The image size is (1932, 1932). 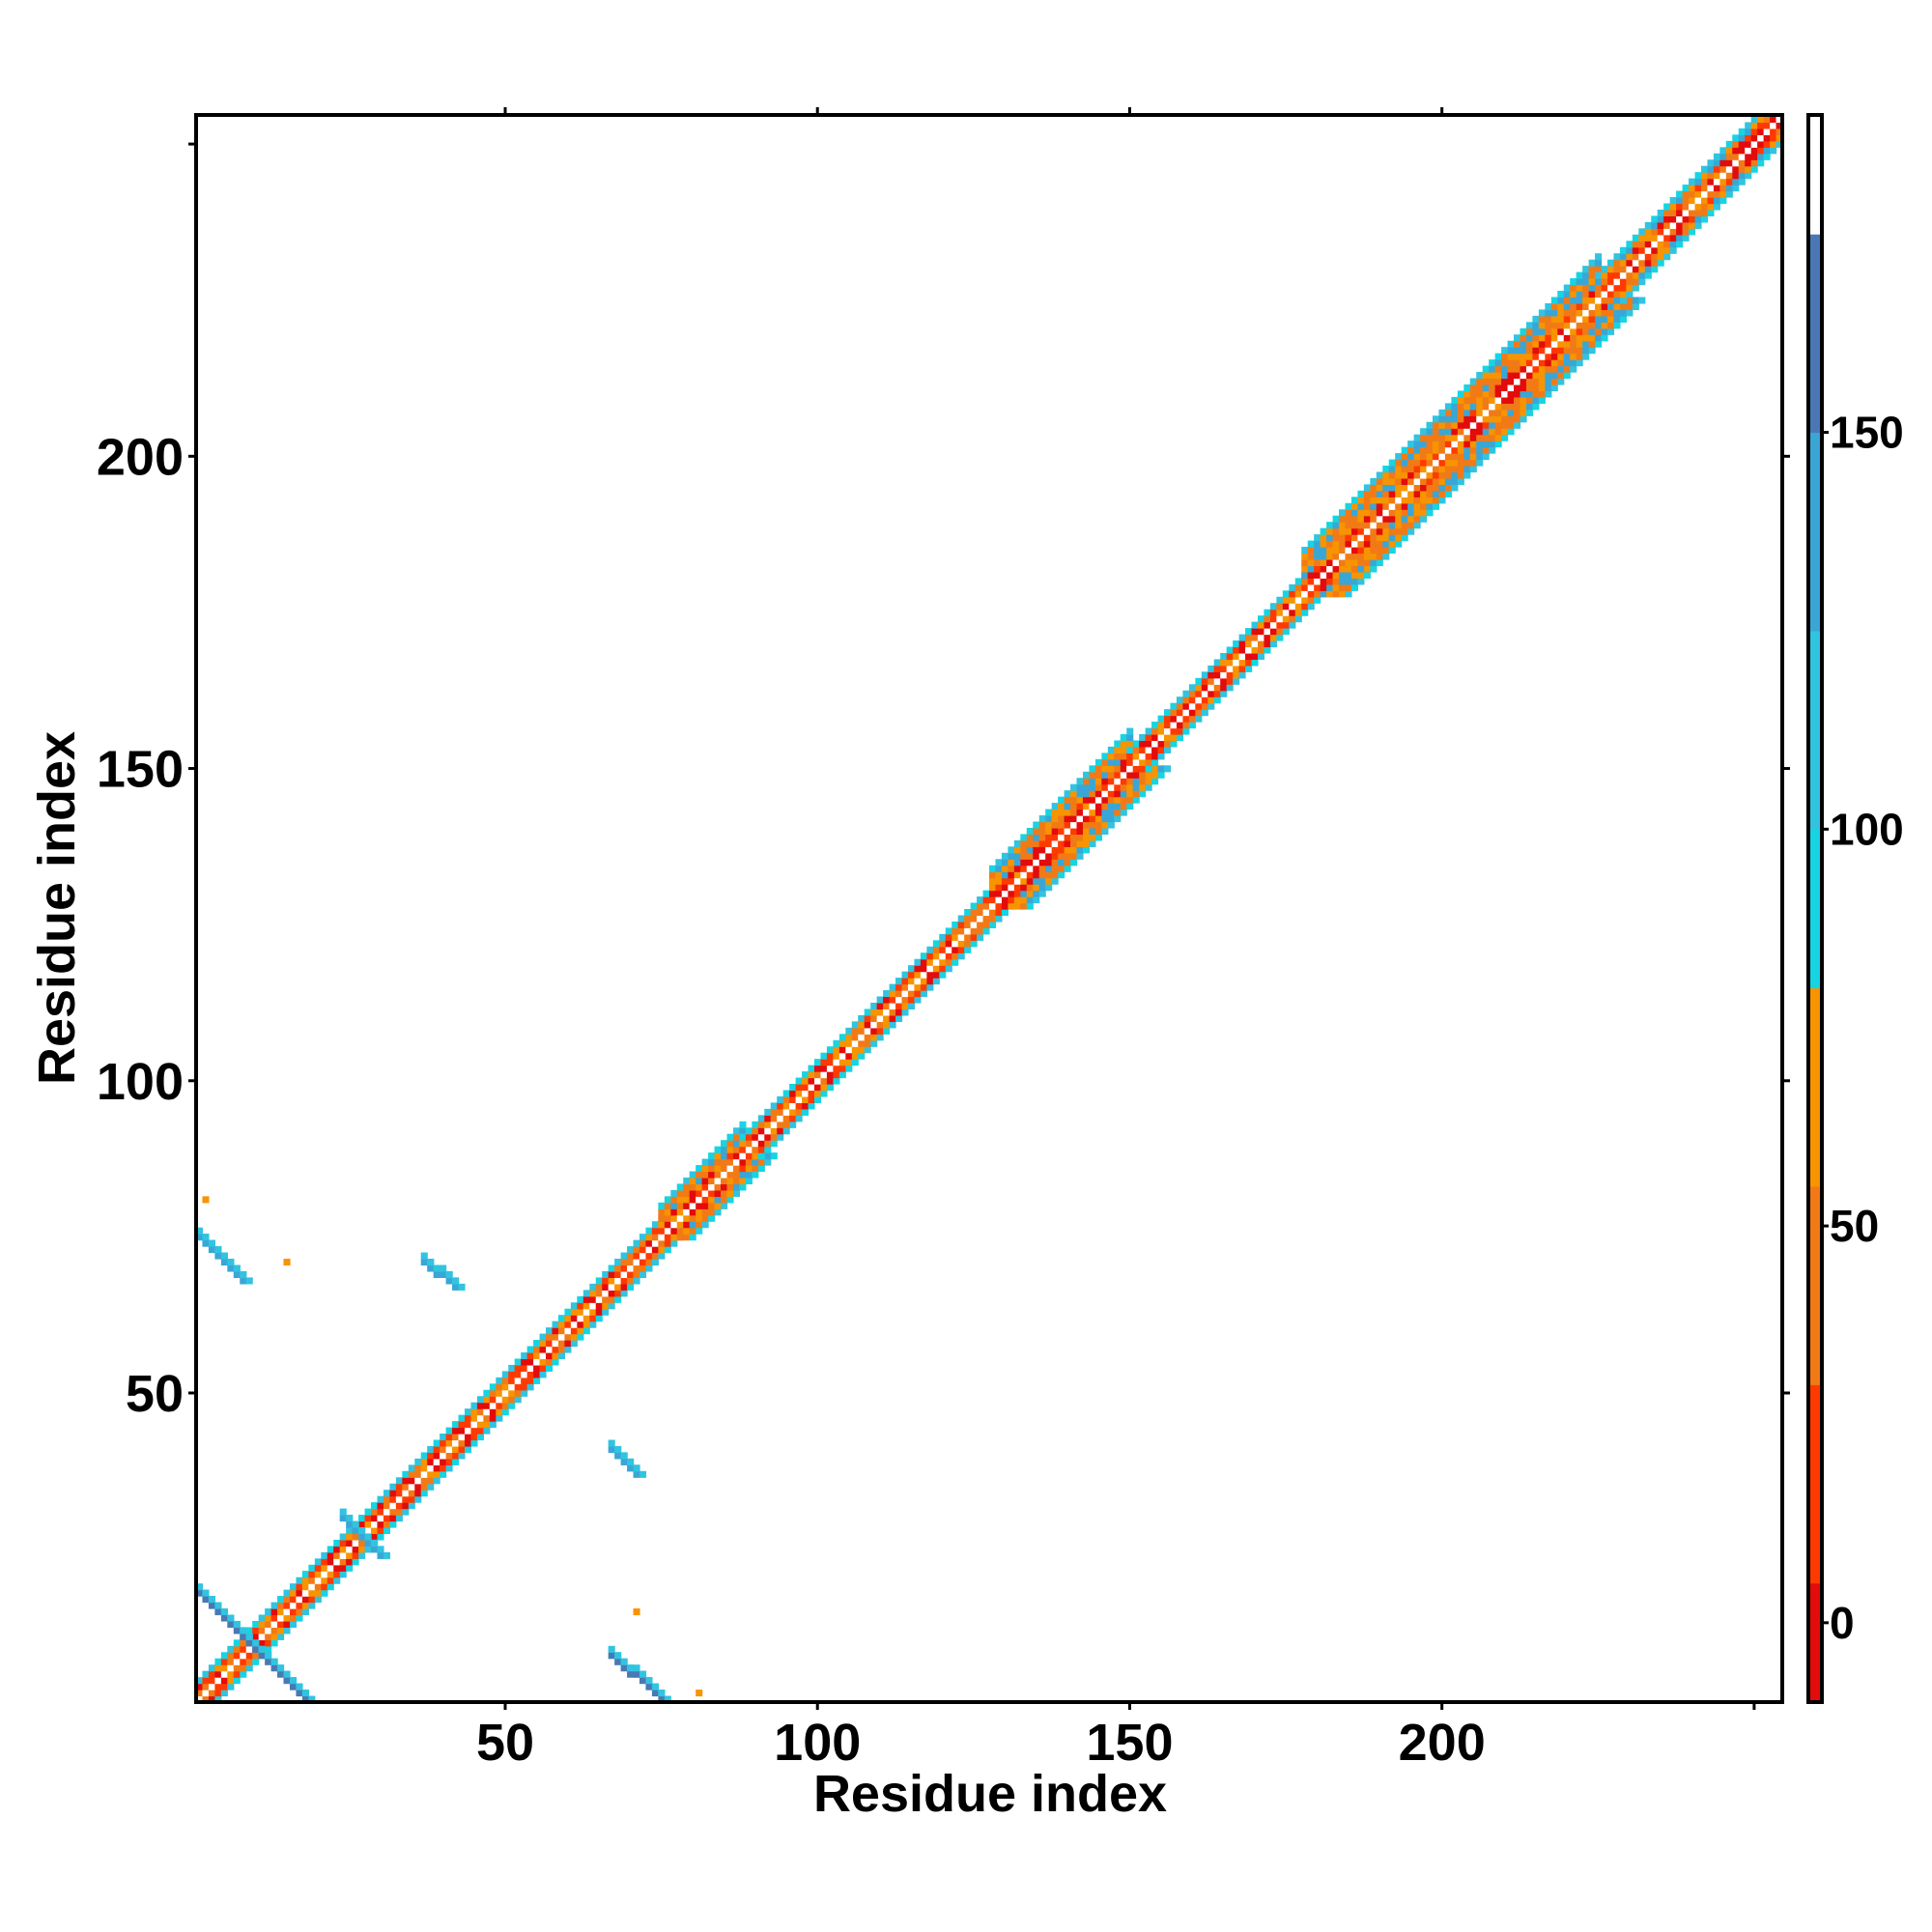 I want to click on y-tick-label: 200, so click(x=140, y=457).